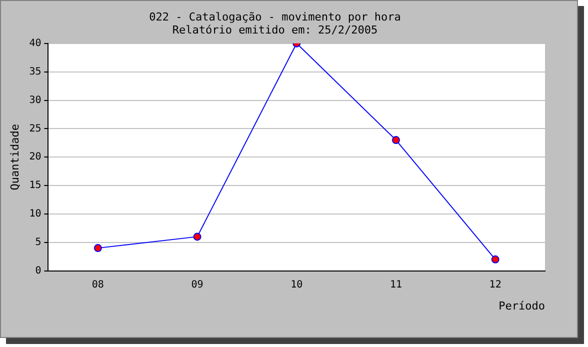 This screenshot has height=347, width=588. What do you see at coordinates (35, 43) in the screenshot?
I see `y-tick-label: 40` at bounding box center [35, 43].